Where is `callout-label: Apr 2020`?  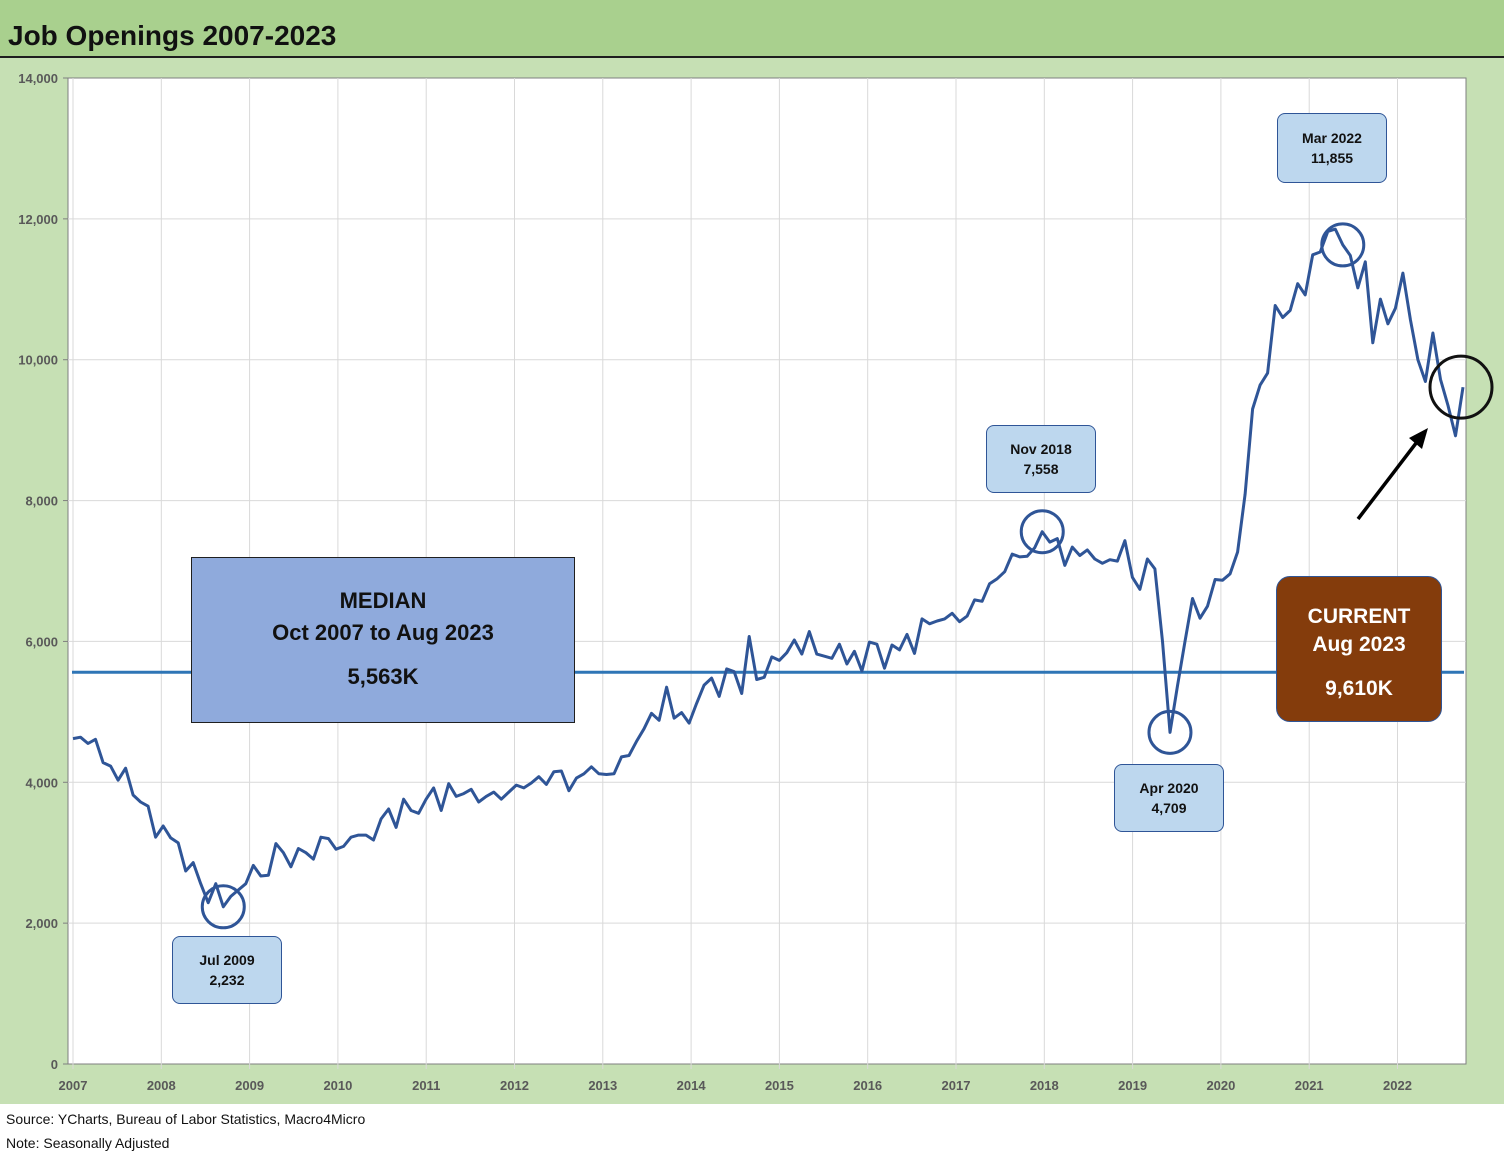 callout-label: Apr 2020 is located at coordinates (1169, 788).